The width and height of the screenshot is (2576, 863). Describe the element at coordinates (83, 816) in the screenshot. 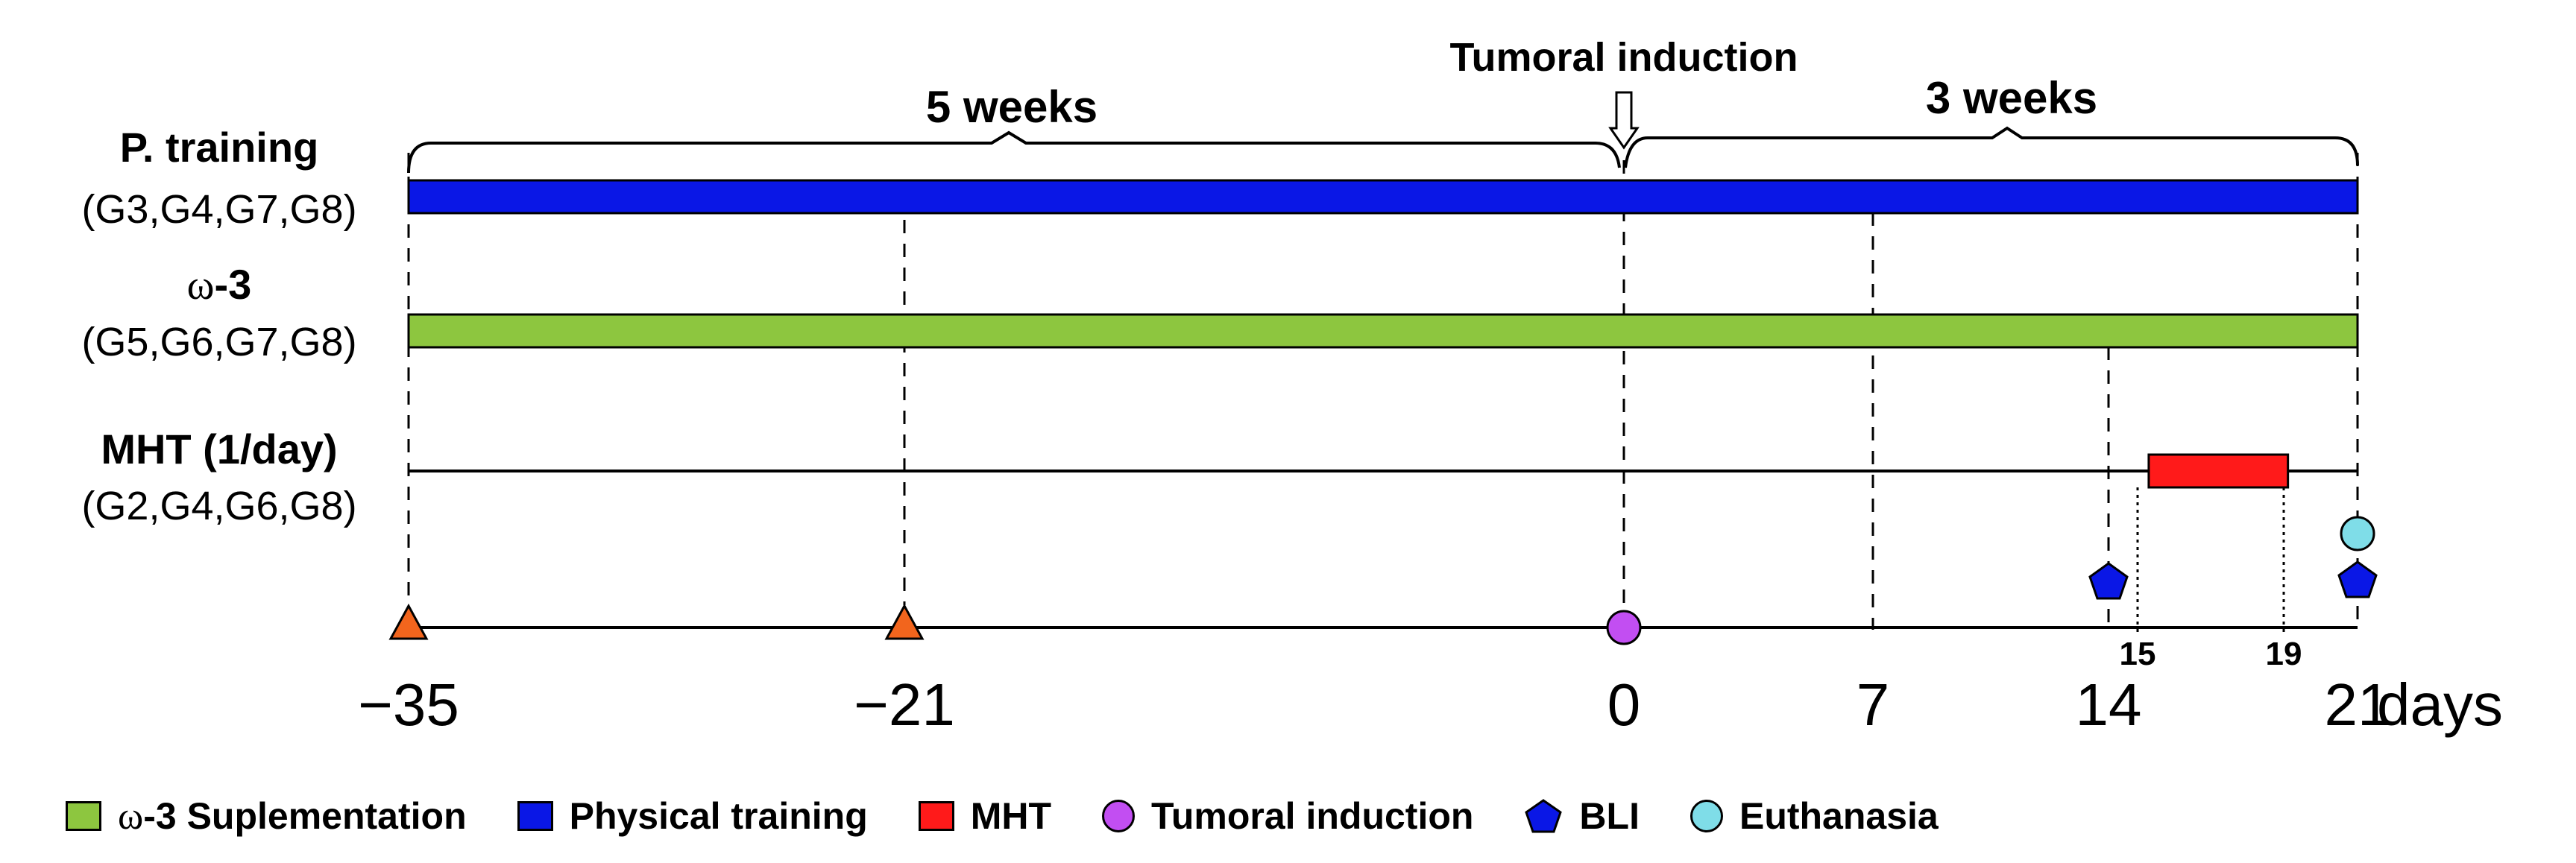

I see `omega3-swatch` at that location.